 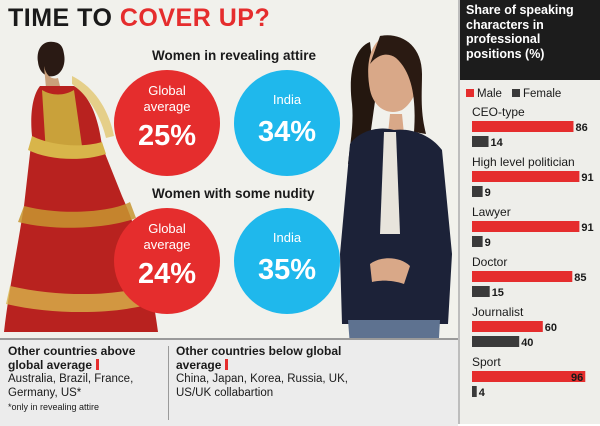 I want to click on bar-male-lawyer, so click(x=526, y=226).